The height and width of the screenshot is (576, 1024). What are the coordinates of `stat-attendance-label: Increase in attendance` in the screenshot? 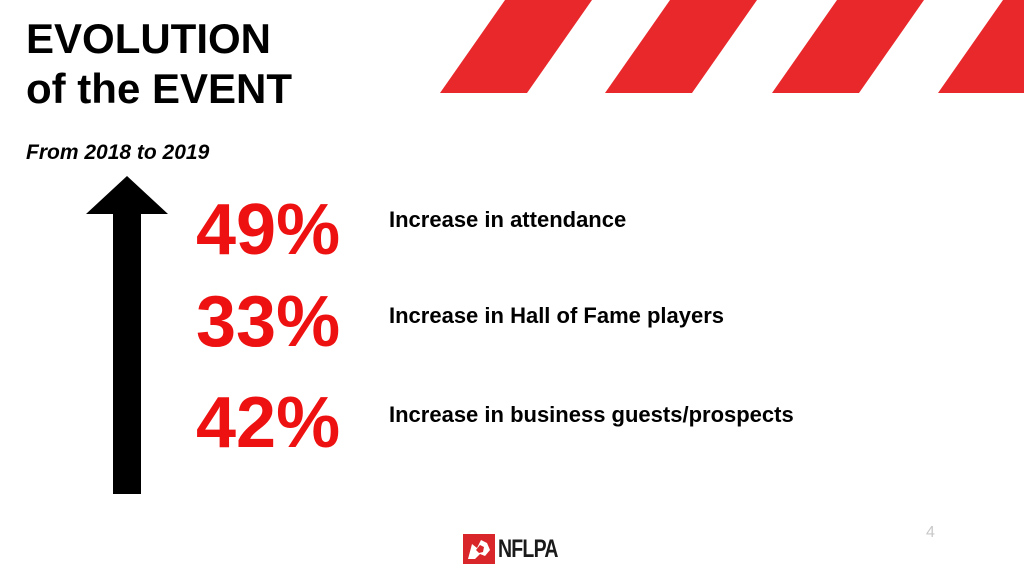 It's located at (508, 219).